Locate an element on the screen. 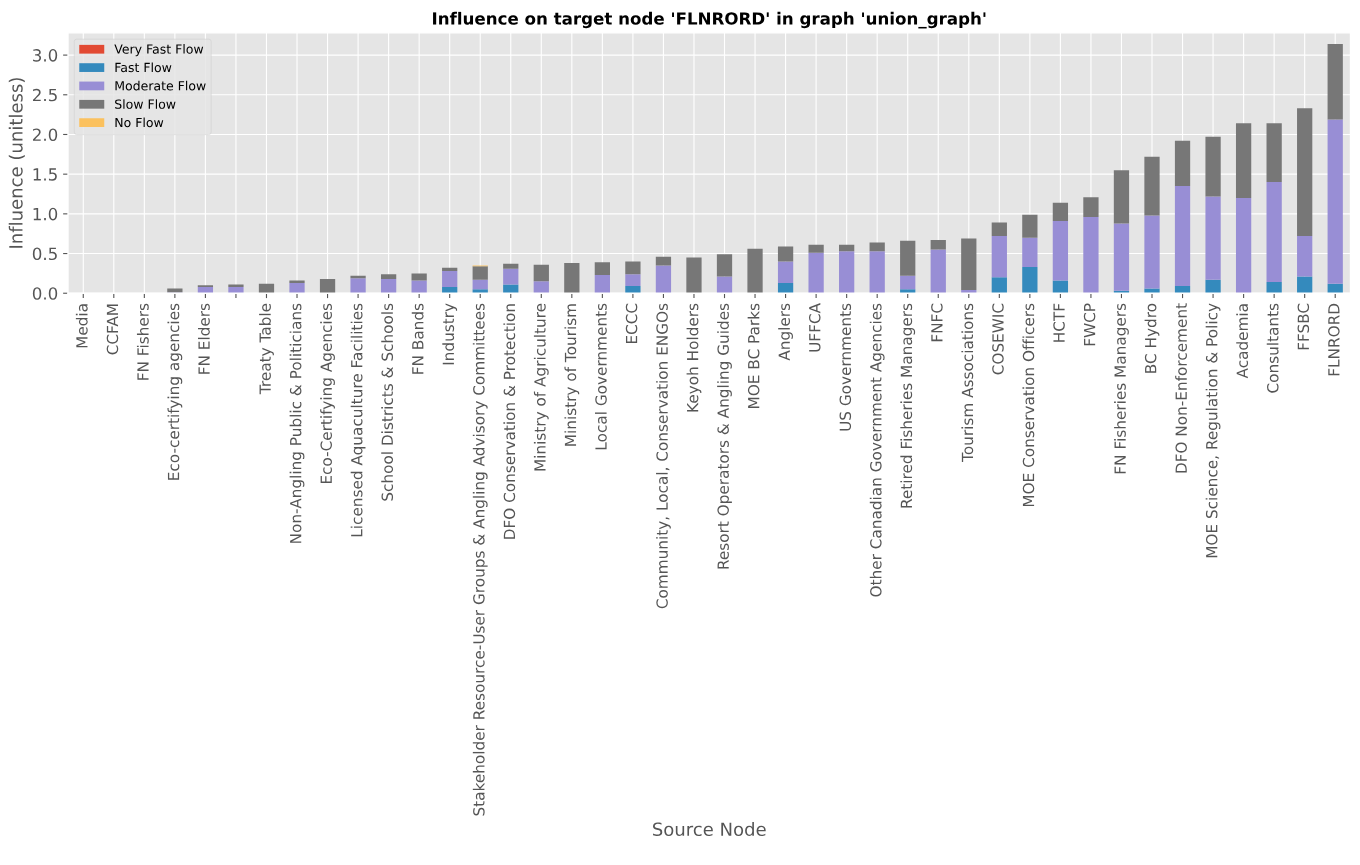 The image size is (1360, 865). x-tick-label: FWCP is located at coordinates (1089, 324).